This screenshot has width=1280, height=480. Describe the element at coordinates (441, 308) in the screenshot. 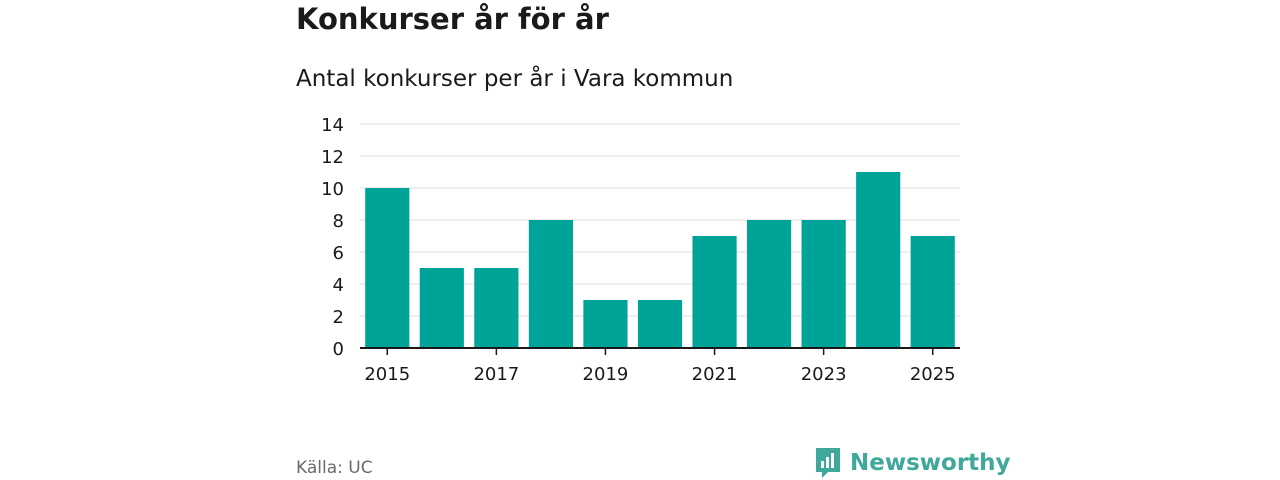

I see `bar-2016` at that location.